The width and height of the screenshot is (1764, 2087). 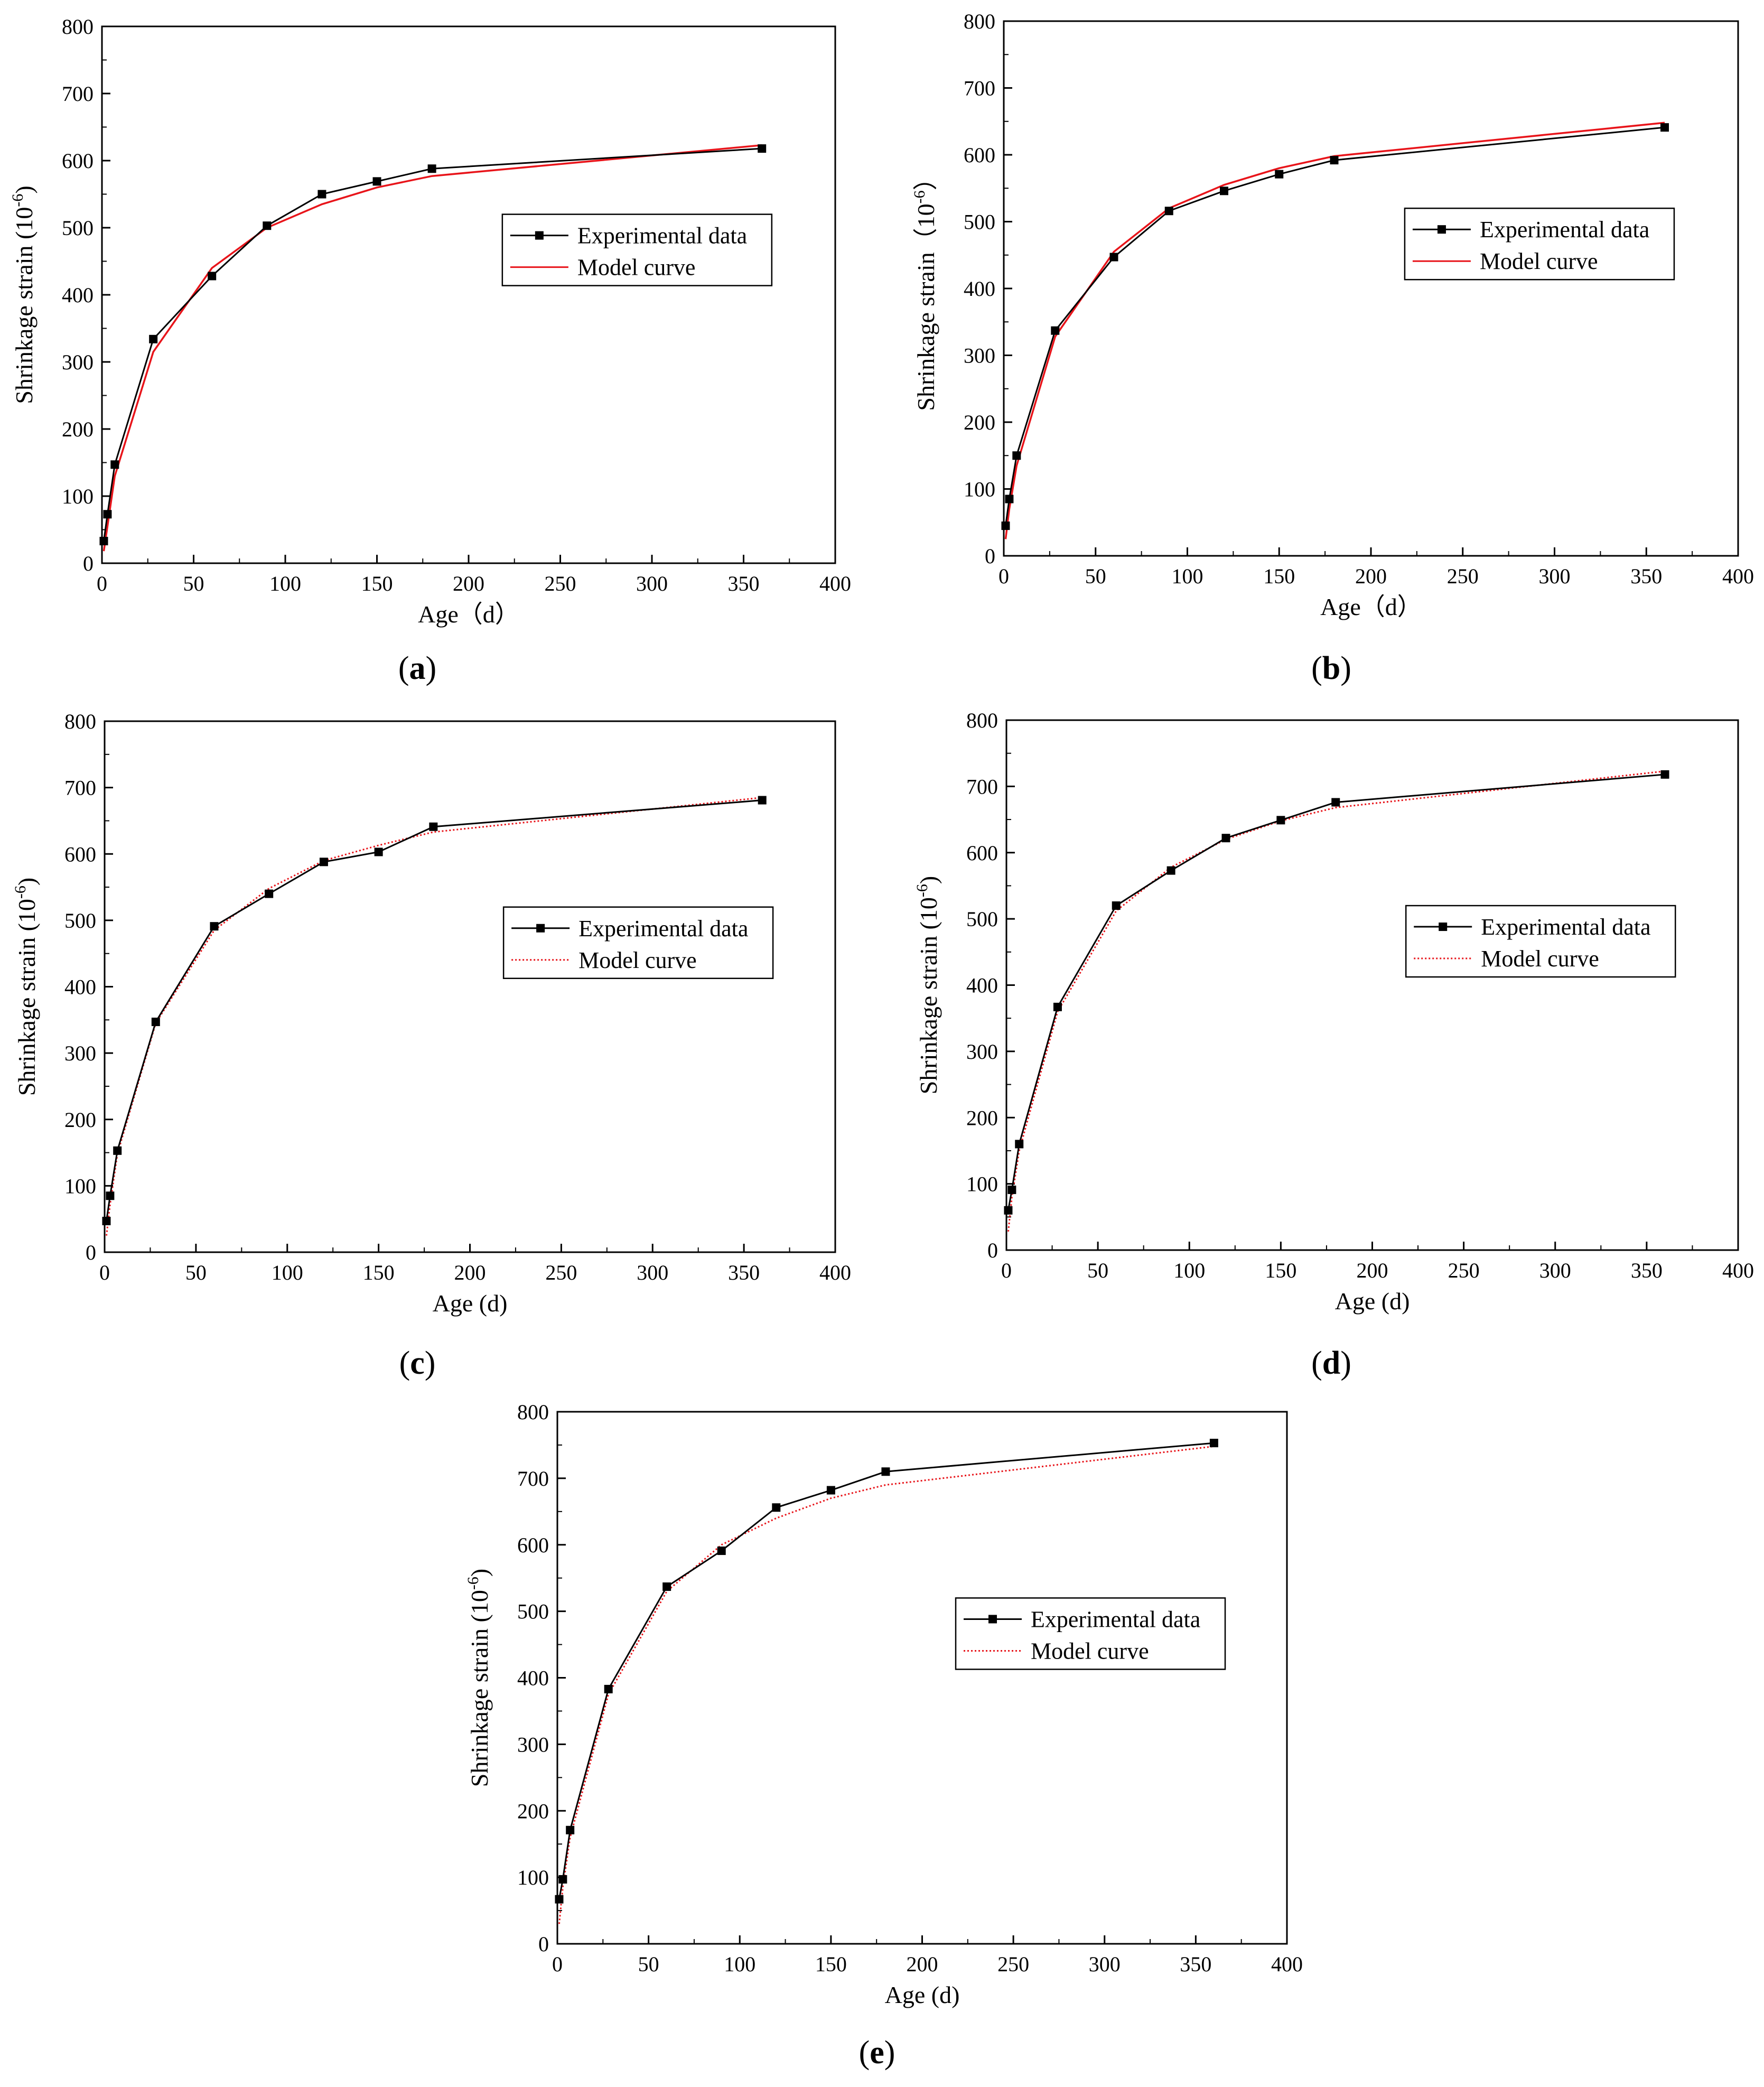 What do you see at coordinates (24, 306) in the screenshot?
I see `y-axis-title-main: Shrinkage strain (10` at bounding box center [24, 306].